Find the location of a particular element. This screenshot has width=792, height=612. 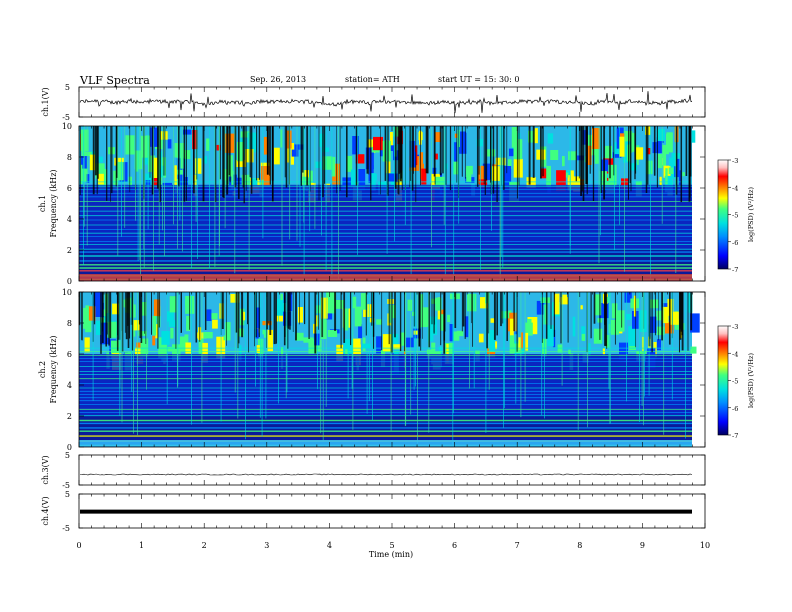

y-tick-label: -5 is located at coordinates (66, 528).